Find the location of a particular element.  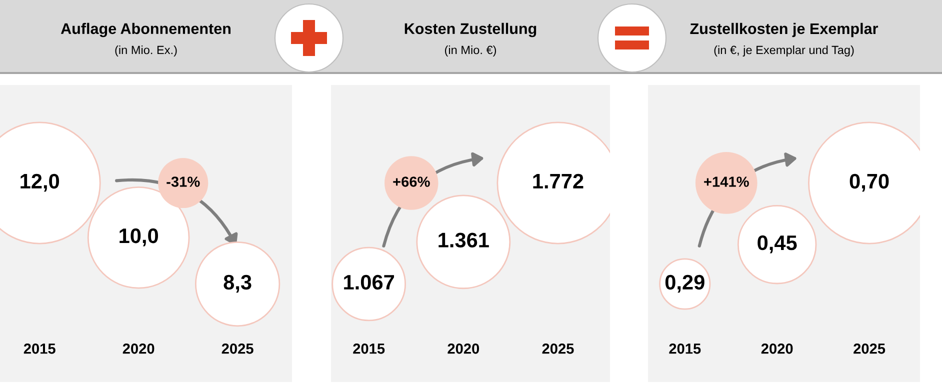

data-label: 0,70 is located at coordinates (869, 183).